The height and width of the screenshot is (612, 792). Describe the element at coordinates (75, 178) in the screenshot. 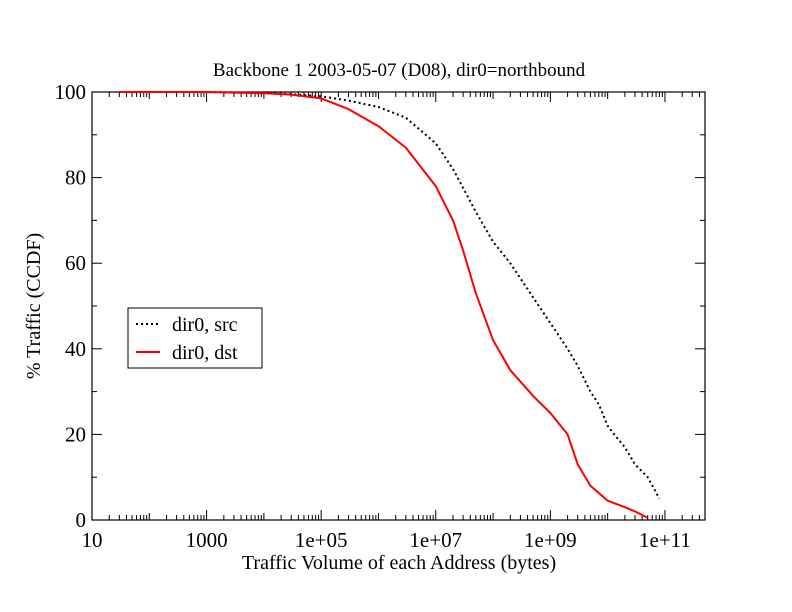

I see `y-tick-label: 80` at that location.